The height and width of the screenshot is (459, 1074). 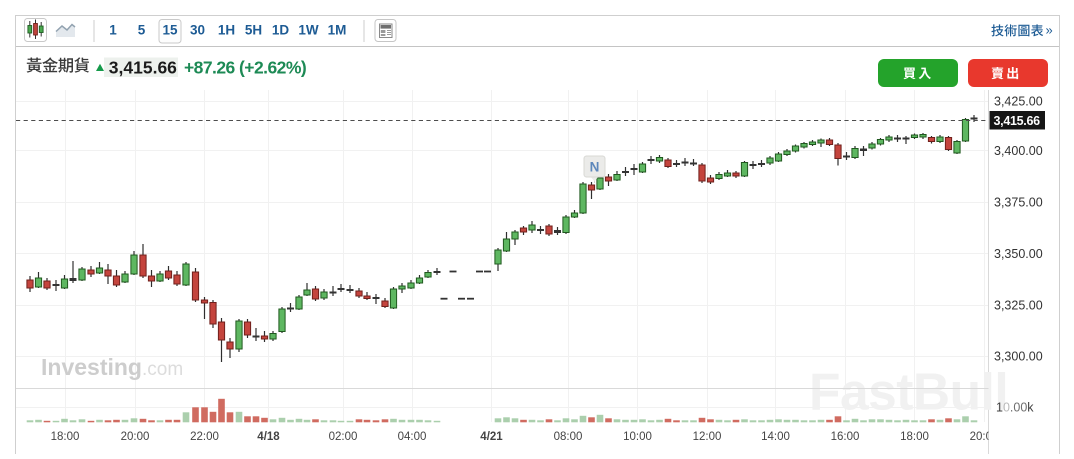 I want to click on svg-text: 02:00, so click(x=343, y=437).